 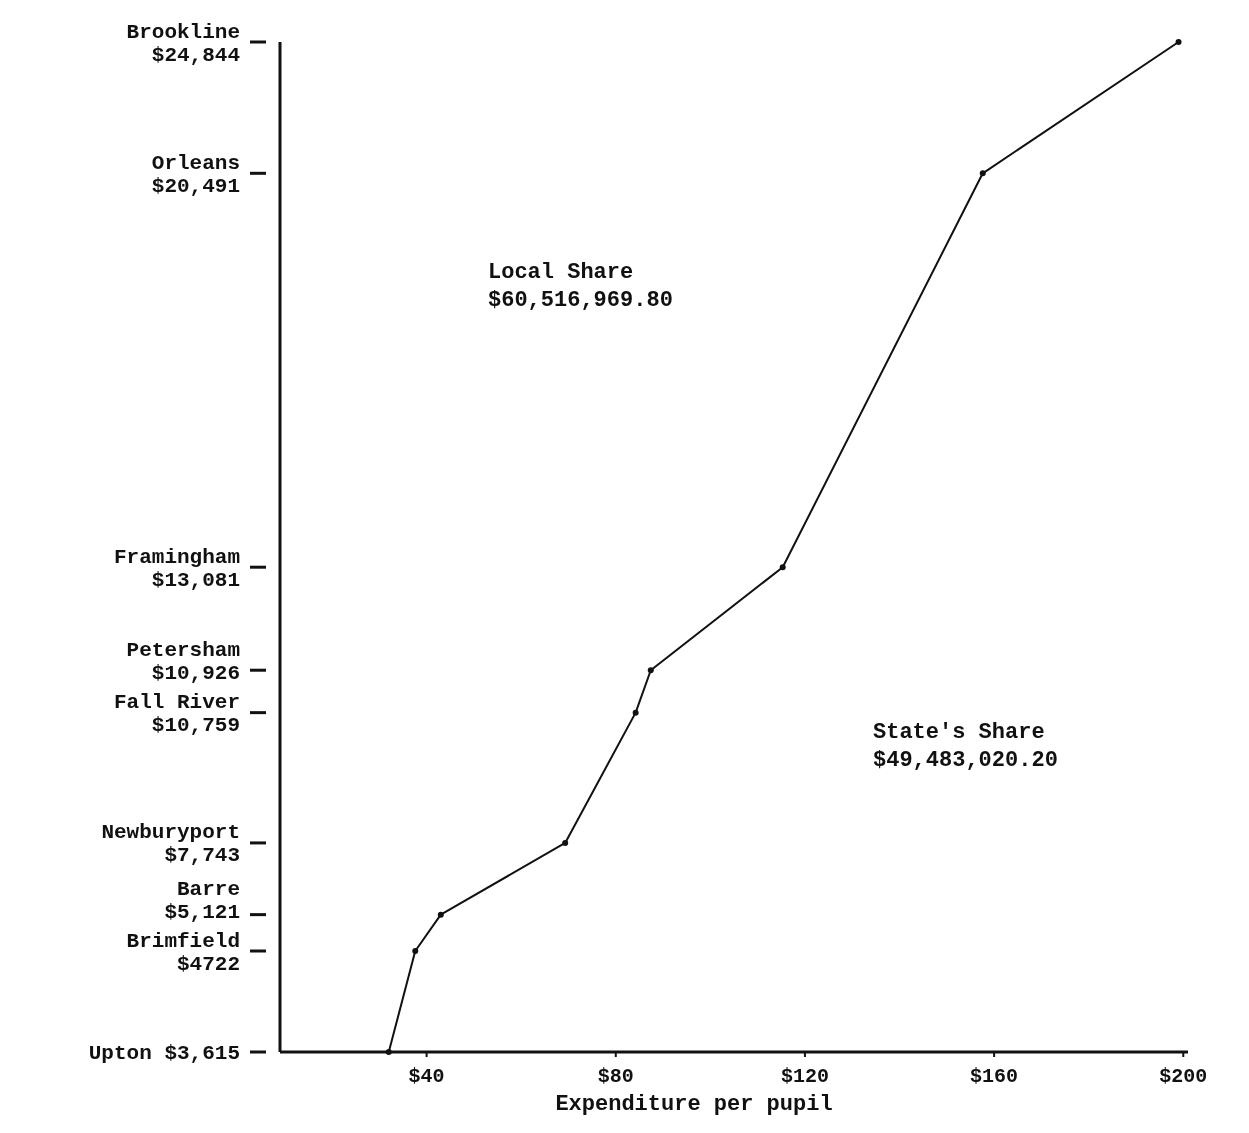 I want to click on x-tick-label: $160, so click(x=994, y=1076).